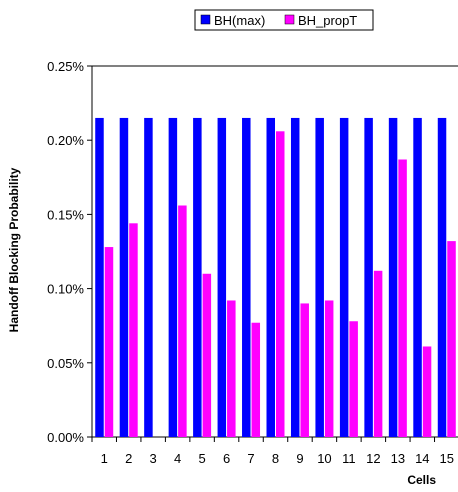 This screenshot has width=458, height=492. What do you see at coordinates (226, 458) in the screenshot?
I see `x-tick-label: 6` at bounding box center [226, 458].